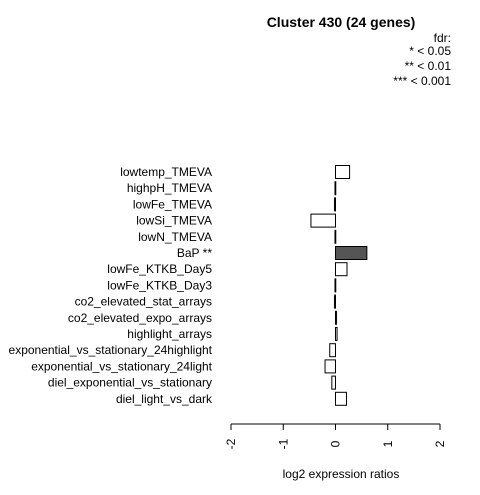 Image resolution: width=480 pixels, height=495 pixels. Describe the element at coordinates (175, 237) in the screenshot. I see `category-label: lowN_TMEVA` at that location.